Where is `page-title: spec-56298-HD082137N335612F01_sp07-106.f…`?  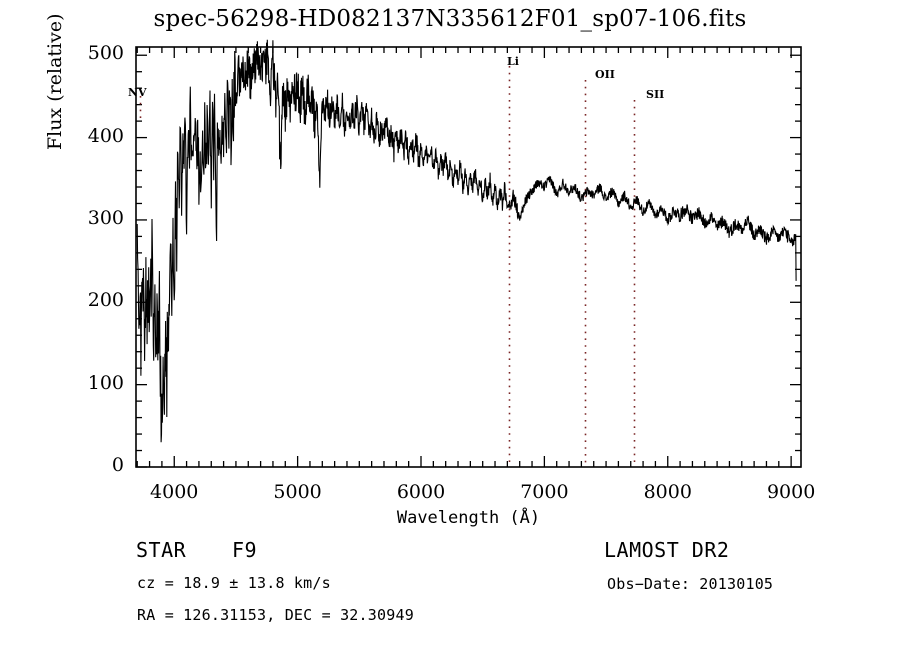
page-title: spec-56298-HD082137N335612F01_sp07-106.f… is located at coordinates (450, 19).